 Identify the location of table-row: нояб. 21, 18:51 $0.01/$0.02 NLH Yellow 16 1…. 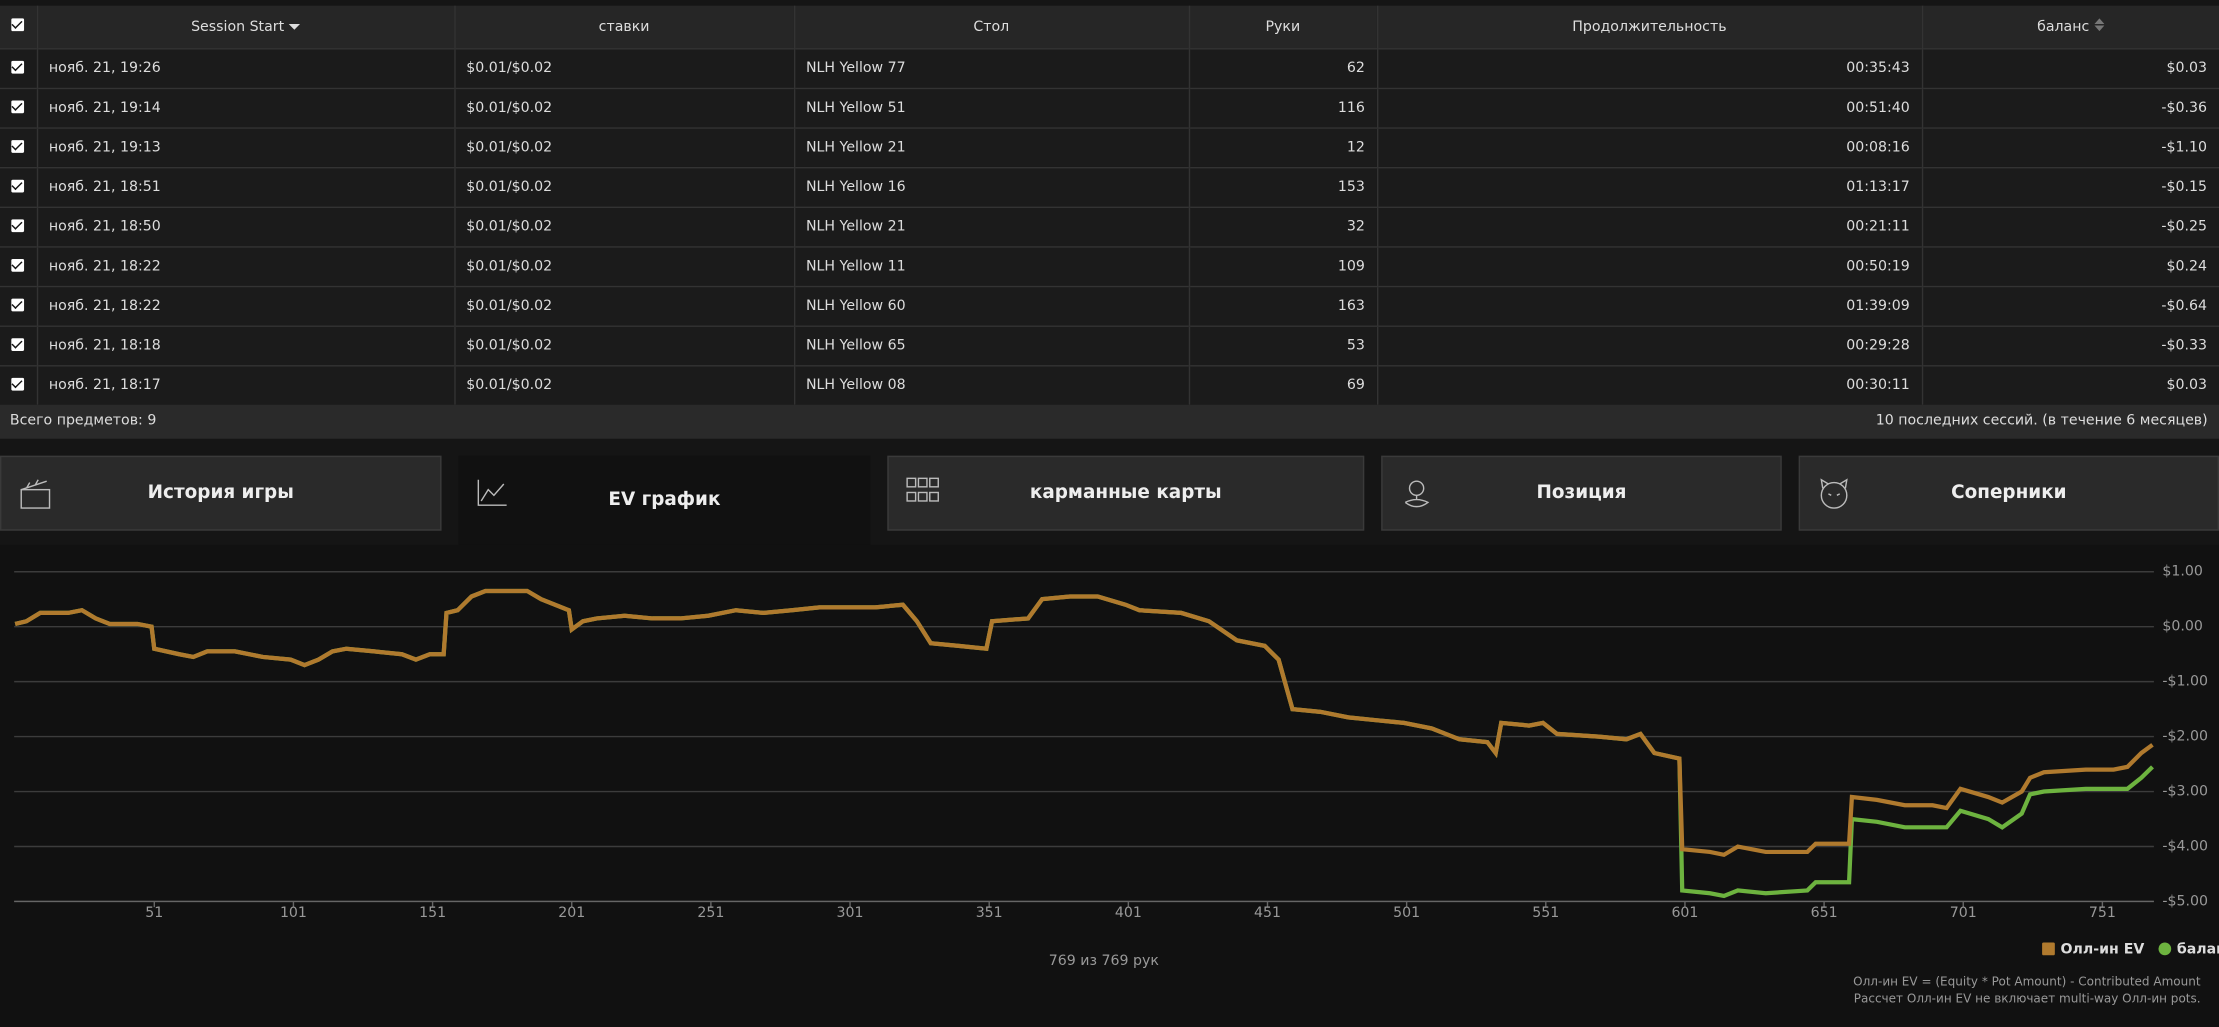
(1109, 187).